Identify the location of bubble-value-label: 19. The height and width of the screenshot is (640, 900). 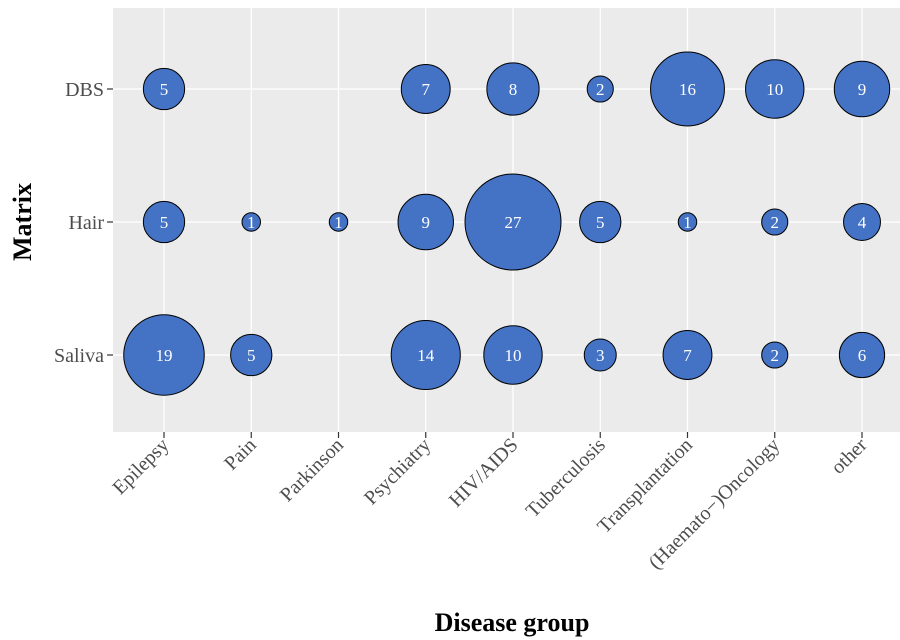
(164, 355).